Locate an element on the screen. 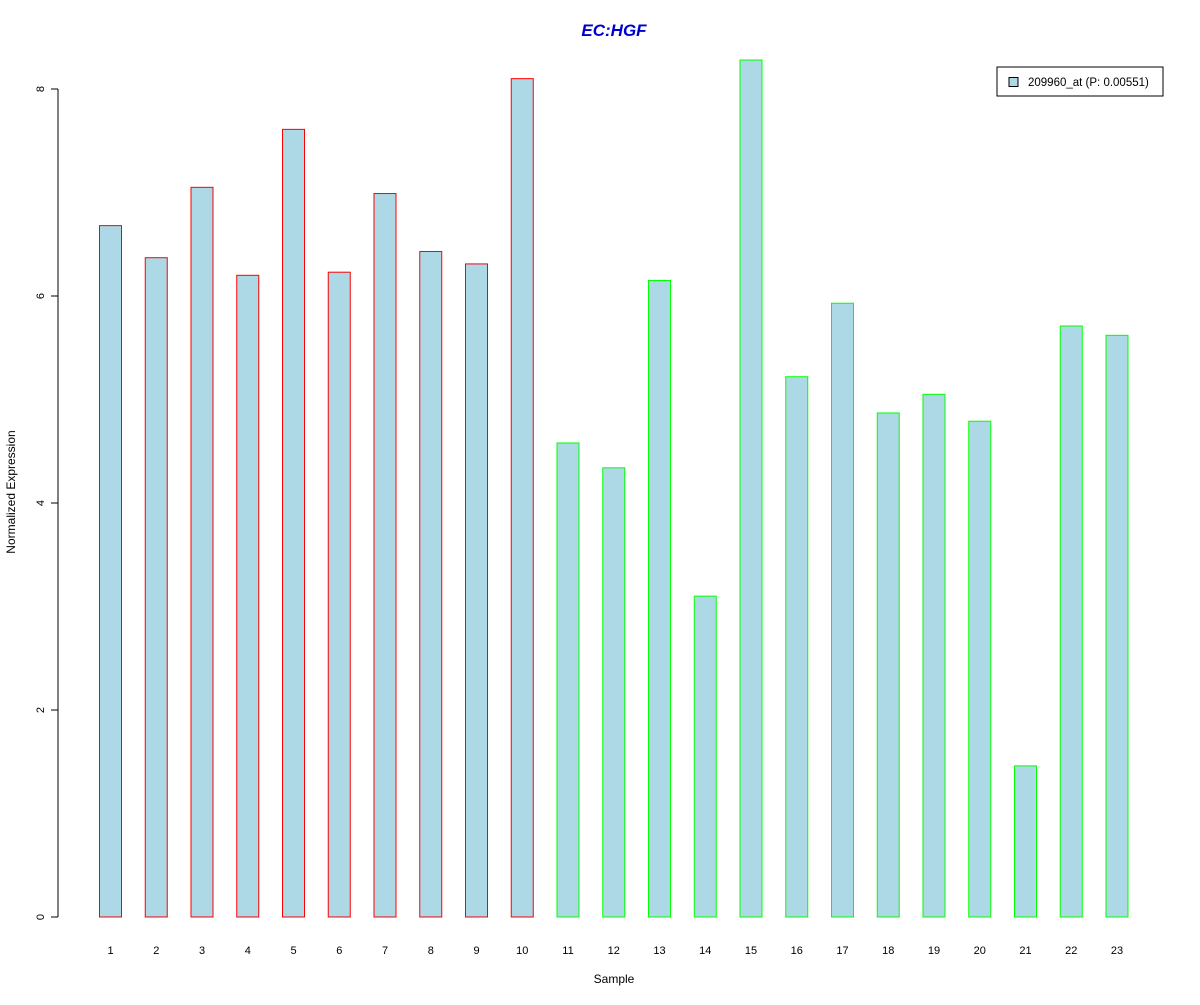 The height and width of the screenshot is (1005, 1200). y-tick-label: 2 is located at coordinates (41, 710).